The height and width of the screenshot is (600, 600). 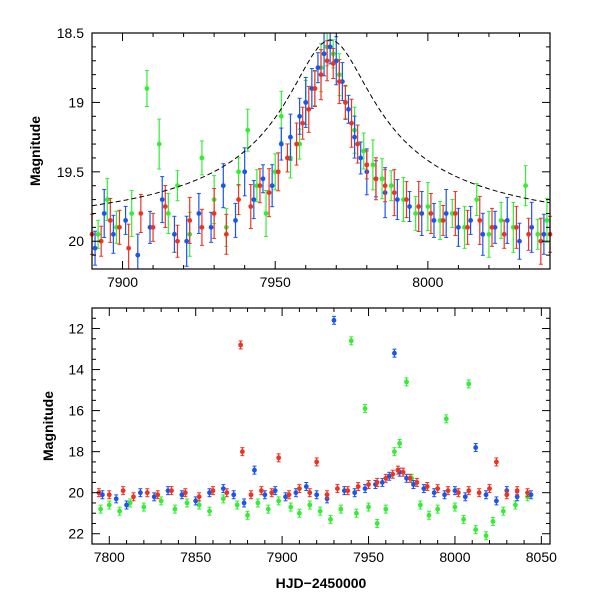 I want to click on bottom-panel-y-axis-title: Magnitude, so click(x=48, y=426).